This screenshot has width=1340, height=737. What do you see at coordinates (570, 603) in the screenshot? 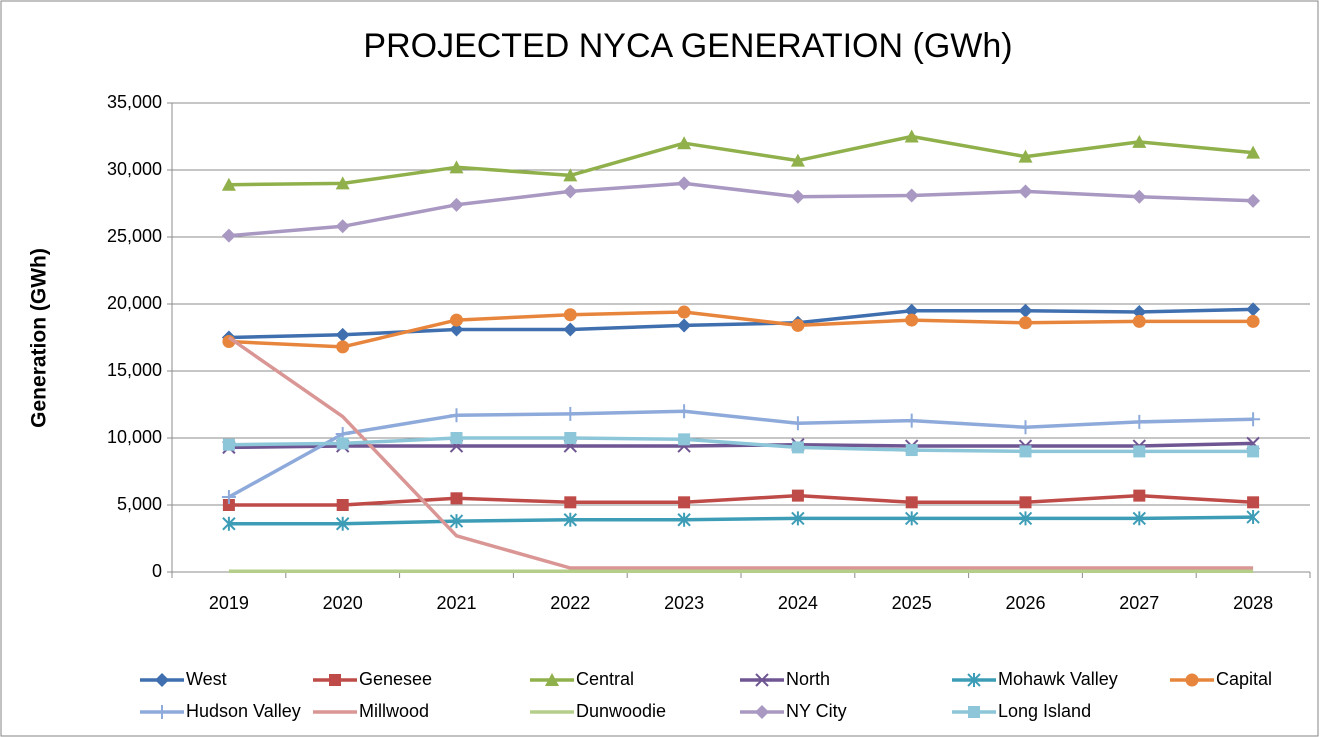
I see `x-tick-label: 2022` at bounding box center [570, 603].